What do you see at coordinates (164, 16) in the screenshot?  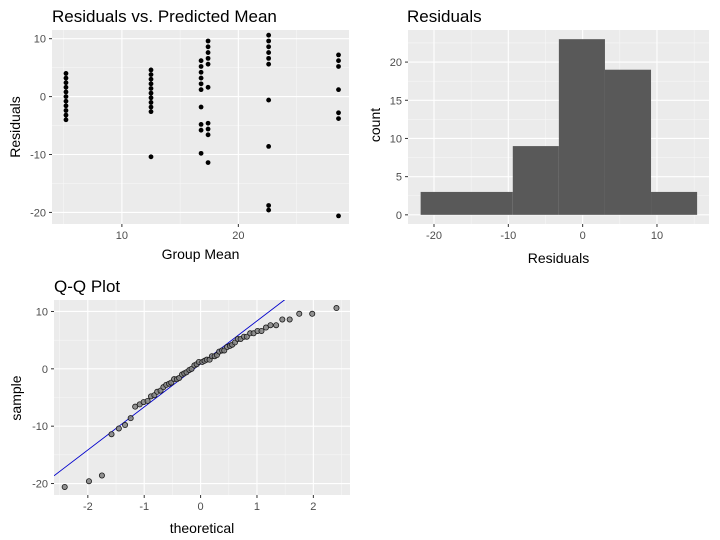 I see `chart-title: Residuals vs. Predicted Mean` at bounding box center [164, 16].